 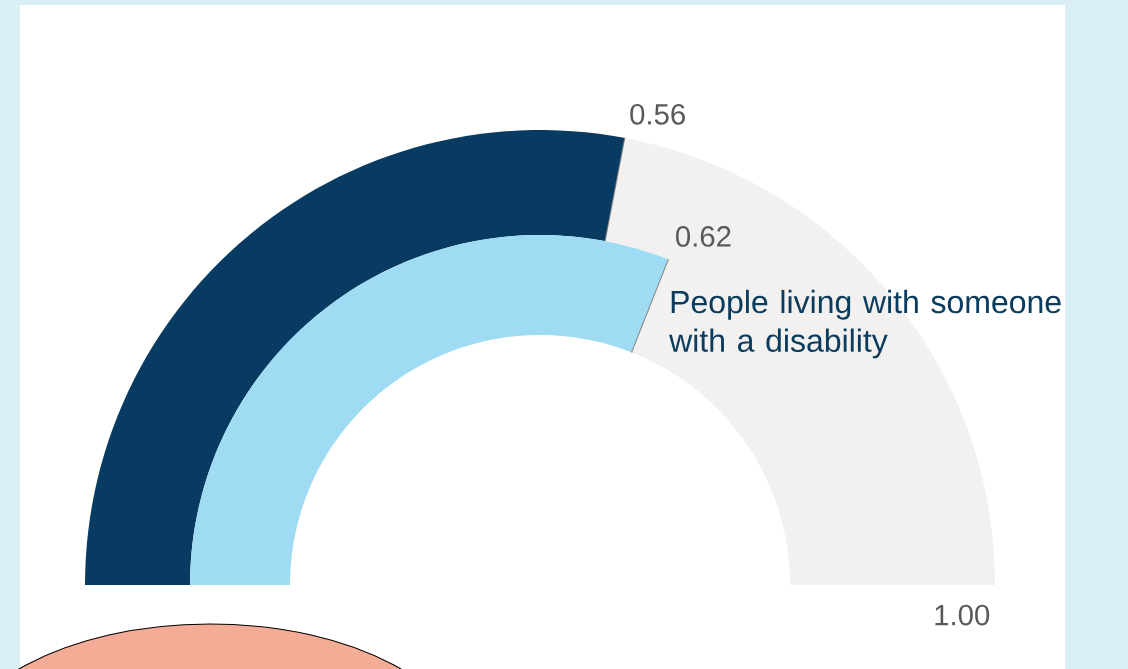 What do you see at coordinates (657, 114) in the screenshot?
I see `data-label: 0.56` at bounding box center [657, 114].